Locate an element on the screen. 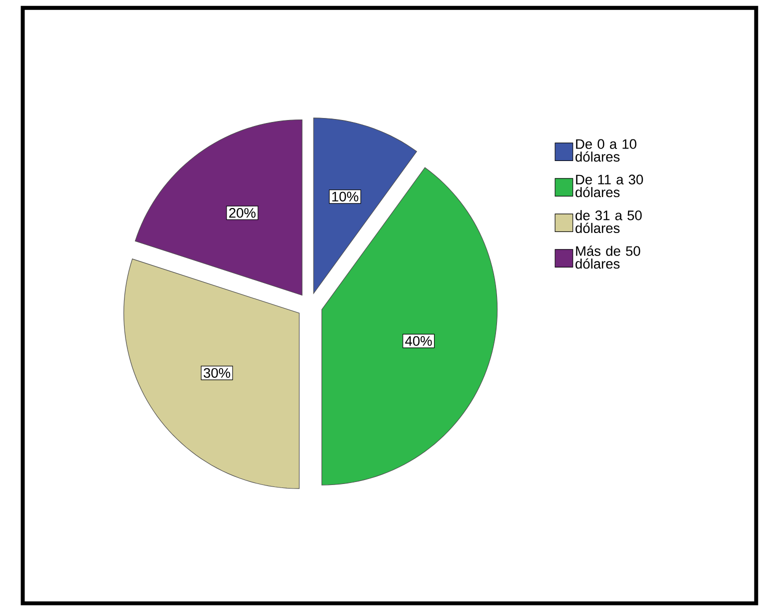  data-label: 30% is located at coordinates (217, 373).